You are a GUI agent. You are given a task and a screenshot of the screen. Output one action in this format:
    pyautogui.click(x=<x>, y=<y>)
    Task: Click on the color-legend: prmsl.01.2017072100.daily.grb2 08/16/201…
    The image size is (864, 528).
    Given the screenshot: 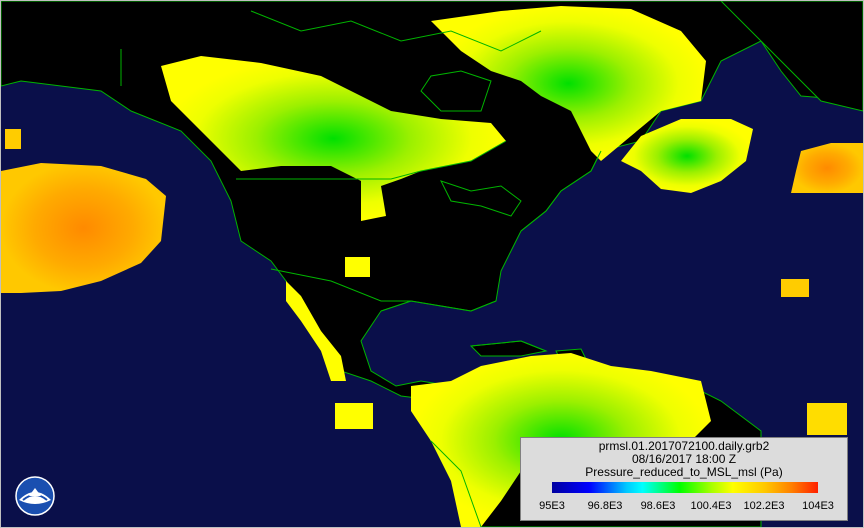 What is the action you would take?
    pyautogui.click(x=684, y=479)
    